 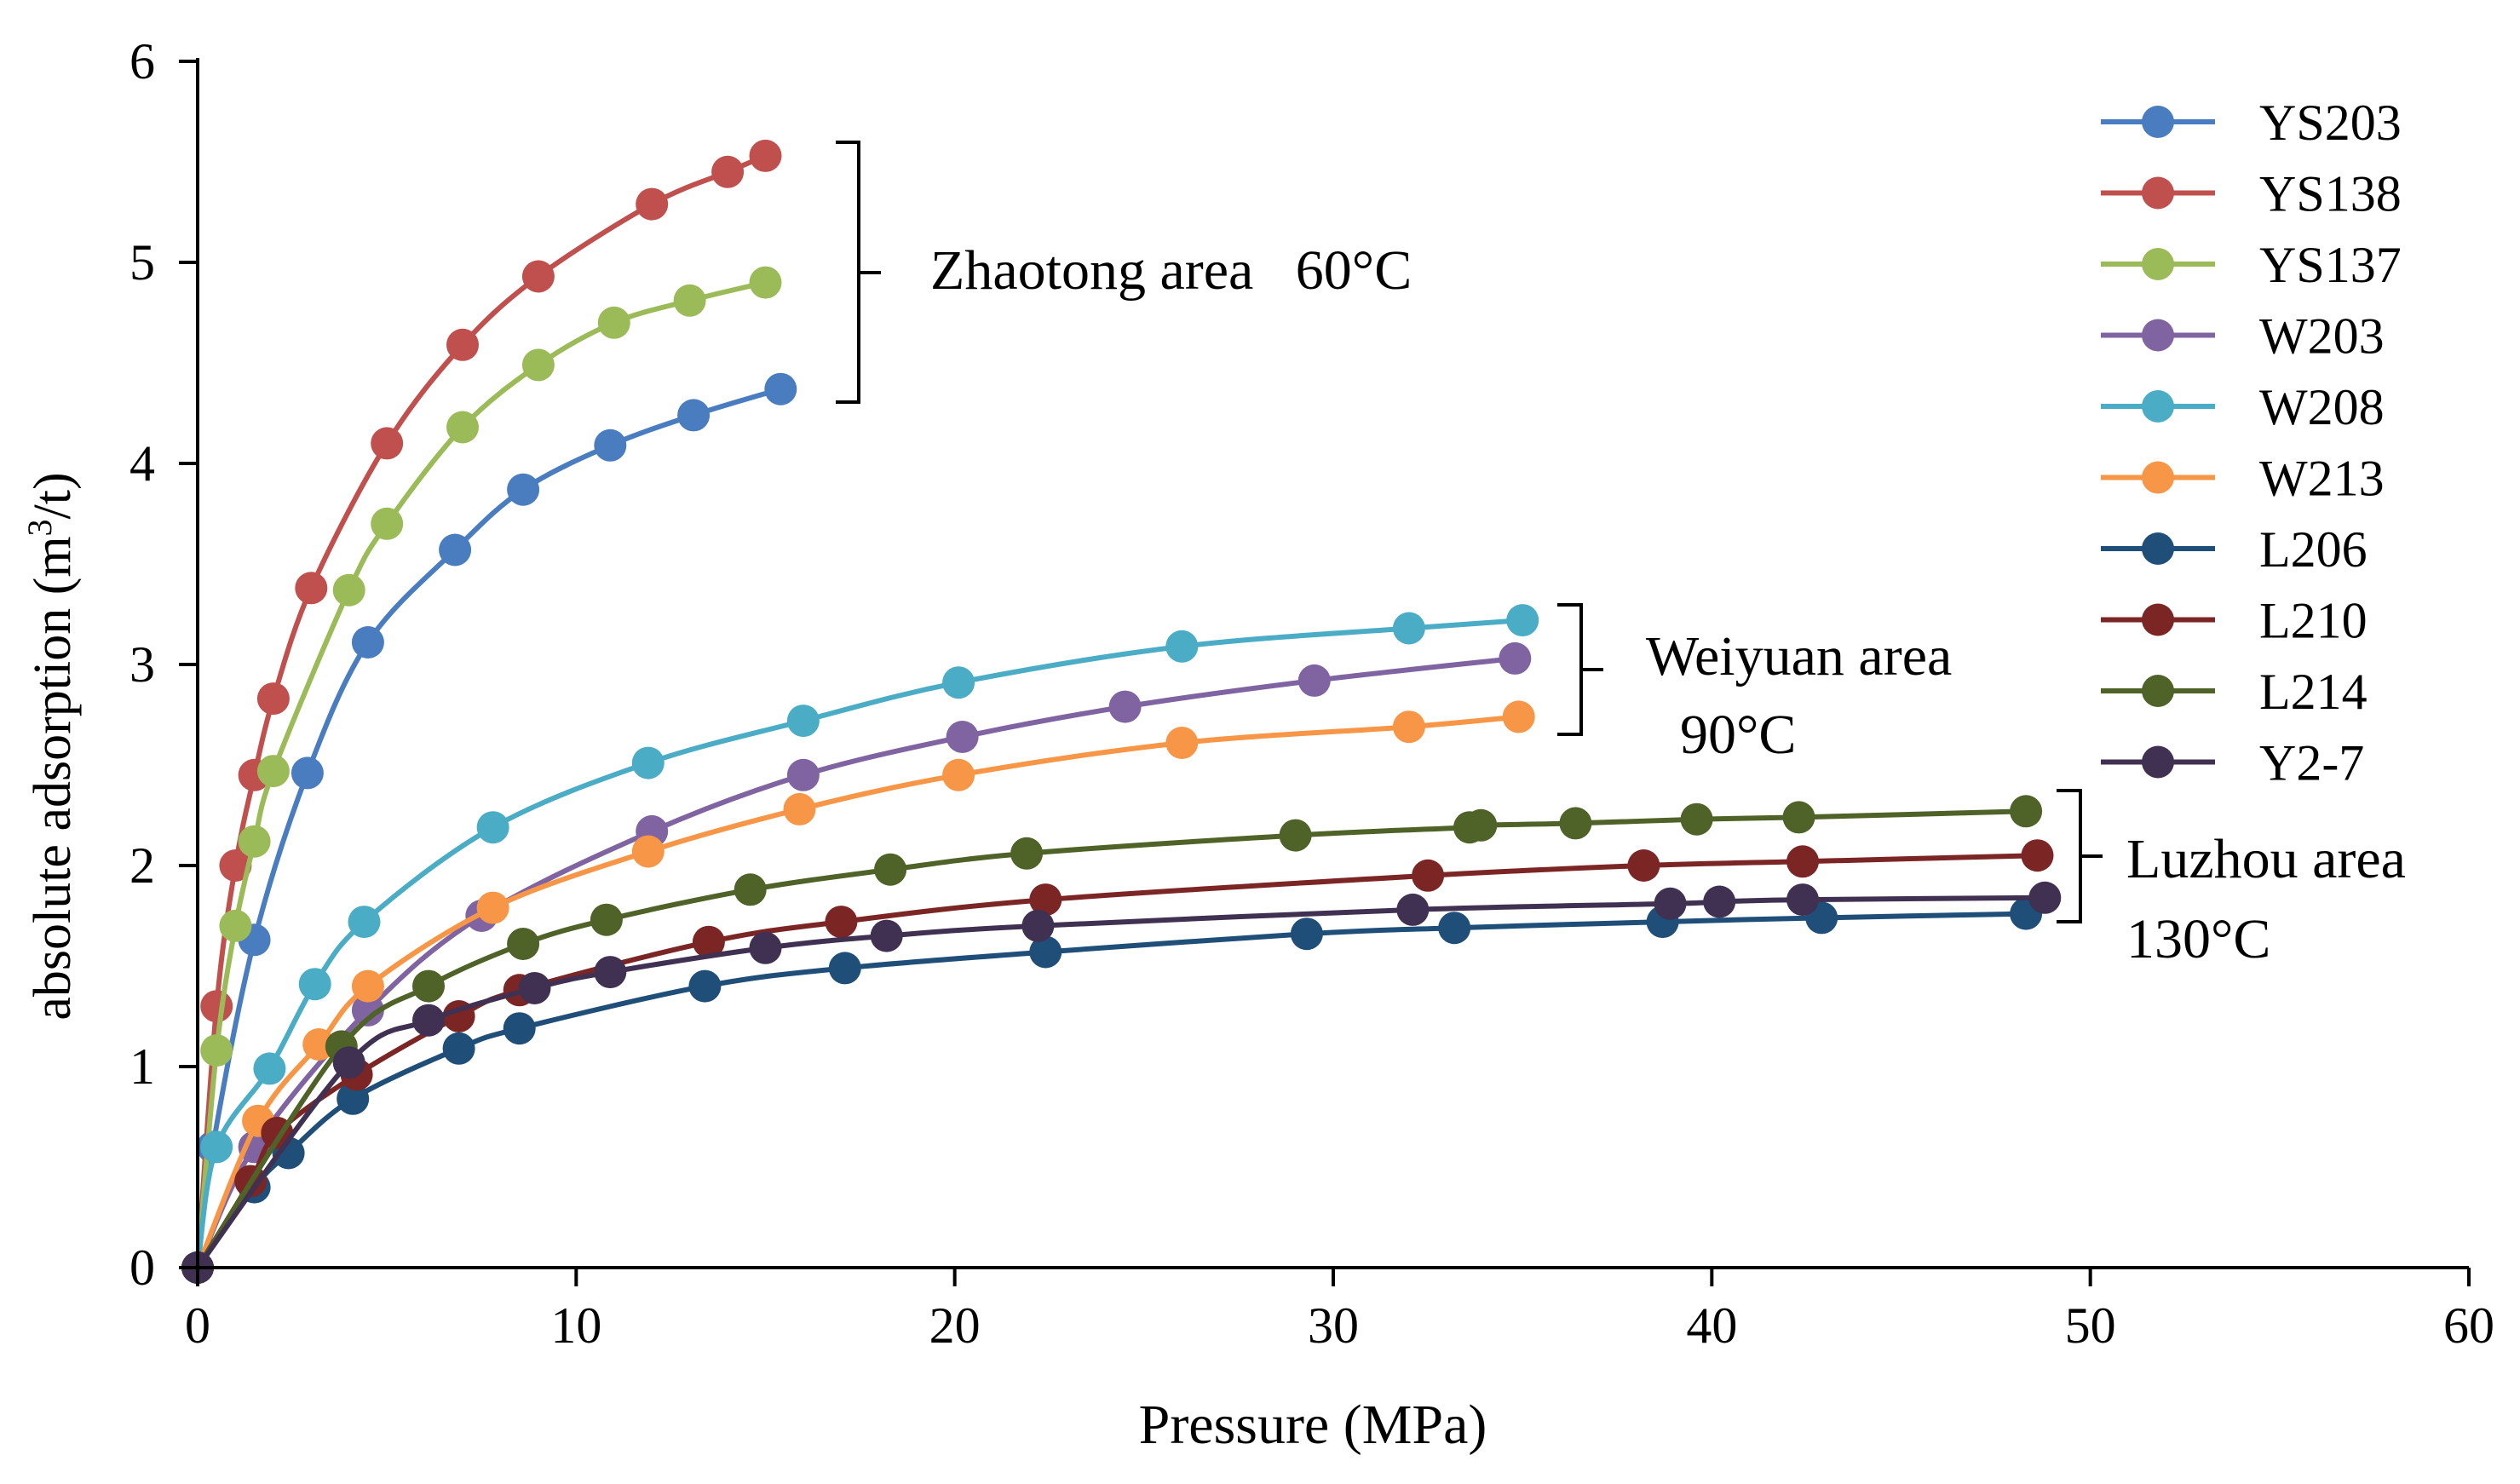 I want to click on y-axis-title: absolute adsorption (m3/t), so click(x=51, y=746).